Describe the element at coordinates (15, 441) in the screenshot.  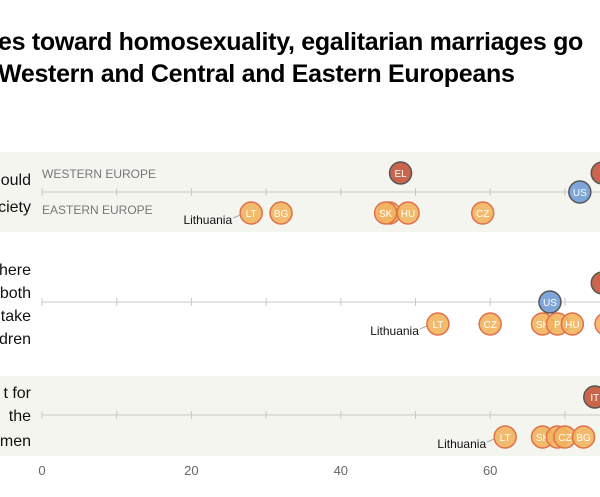
I see `row-label-line: men` at that location.